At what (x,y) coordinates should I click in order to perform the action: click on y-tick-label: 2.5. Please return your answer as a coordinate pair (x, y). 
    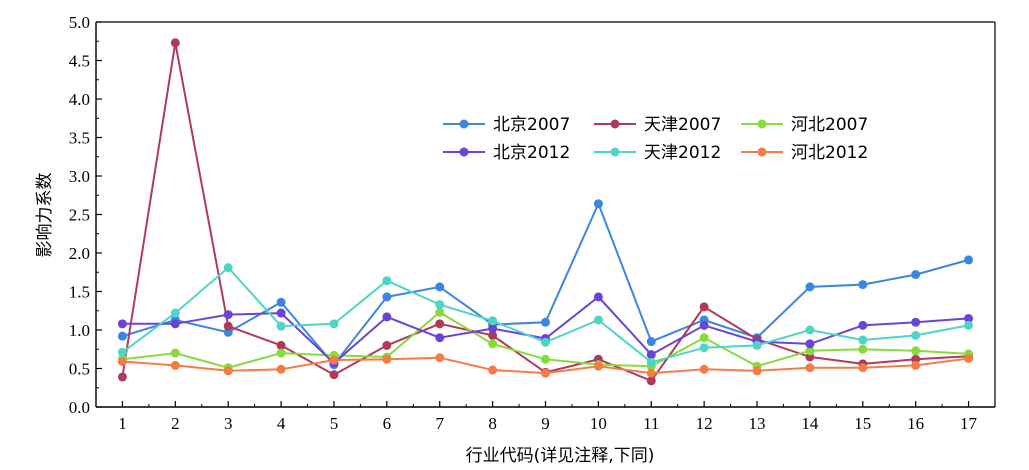
    Looking at the image, I should click on (79, 215).